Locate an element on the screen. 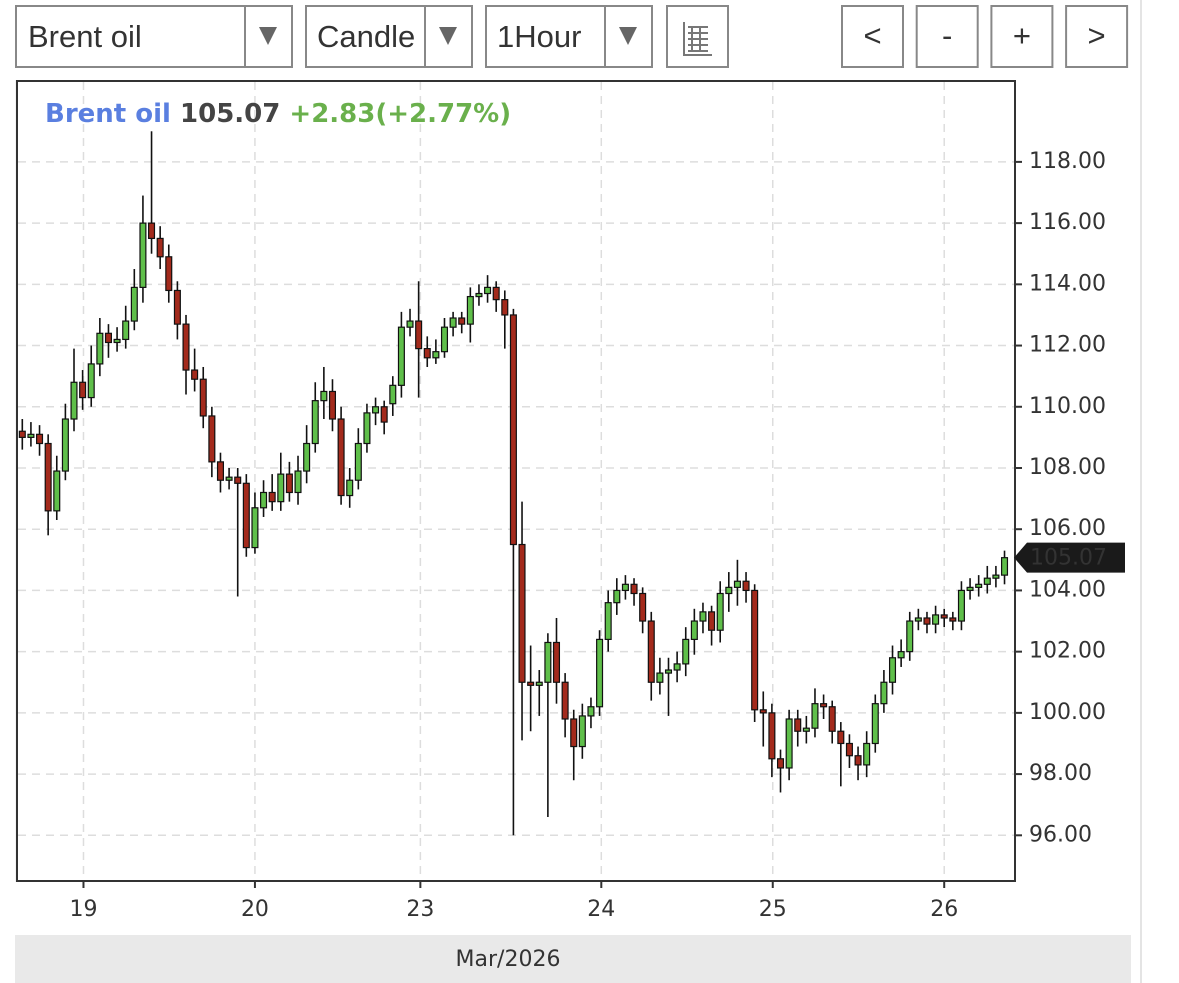  nav-button-label: + is located at coordinates (1022, 35).